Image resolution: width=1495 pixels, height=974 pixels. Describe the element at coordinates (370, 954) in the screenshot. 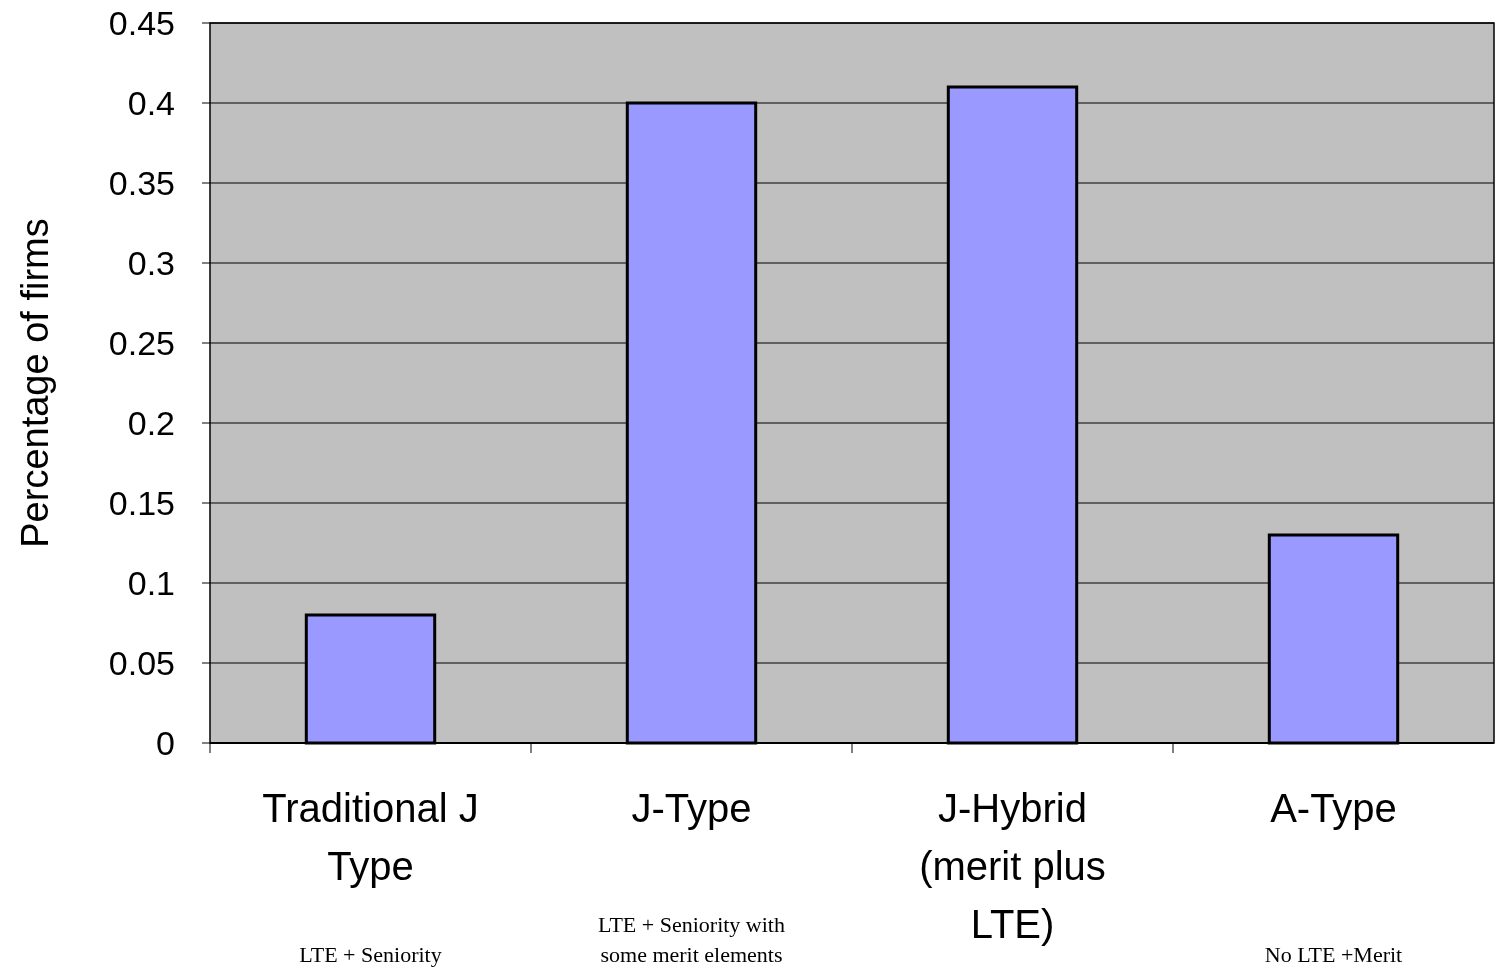

I see `text: LTE + Seniority` at that location.